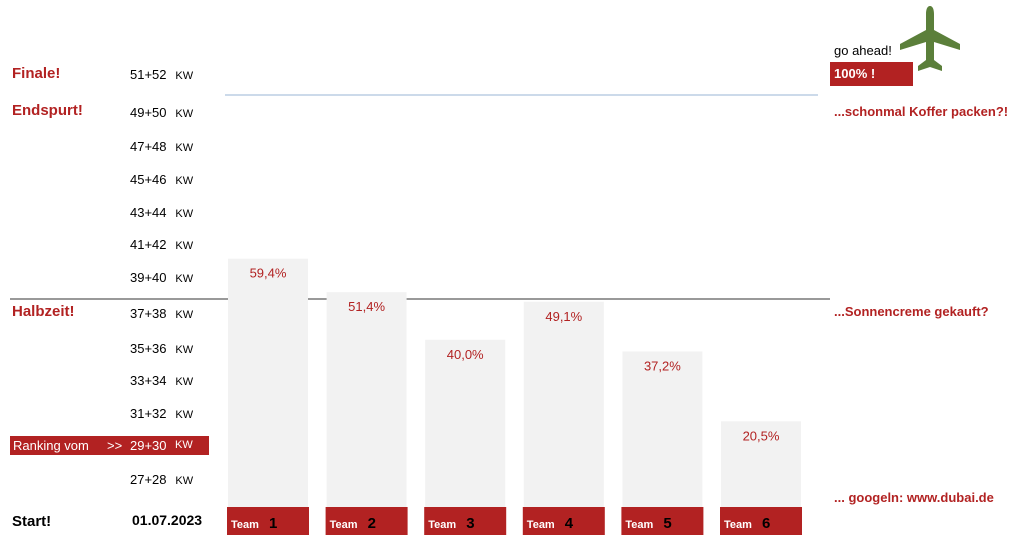 The image size is (1024, 541). I want to click on go-ahead-label: go ahead!, so click(863, 50).